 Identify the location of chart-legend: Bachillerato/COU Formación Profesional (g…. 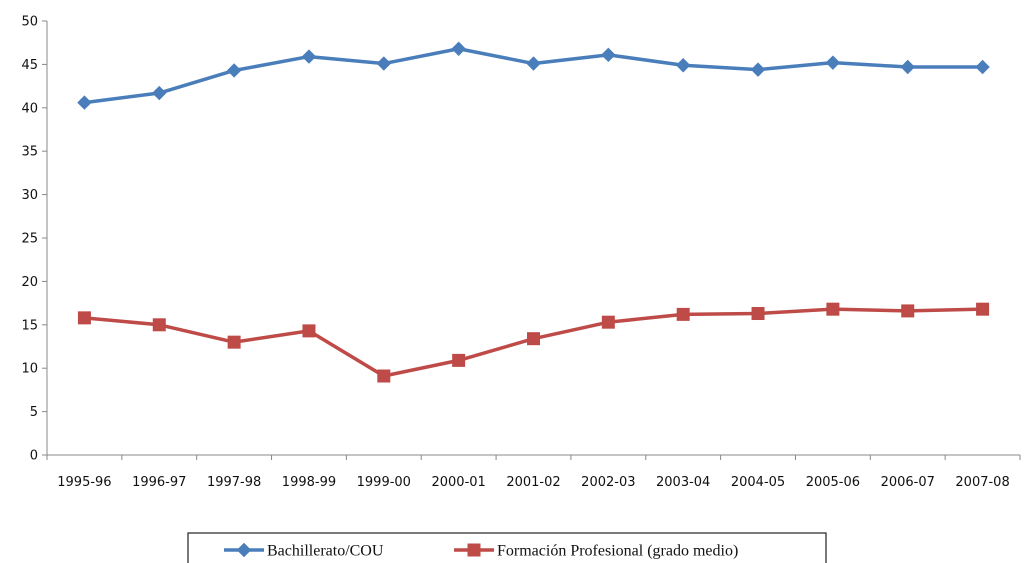
(507, 547).